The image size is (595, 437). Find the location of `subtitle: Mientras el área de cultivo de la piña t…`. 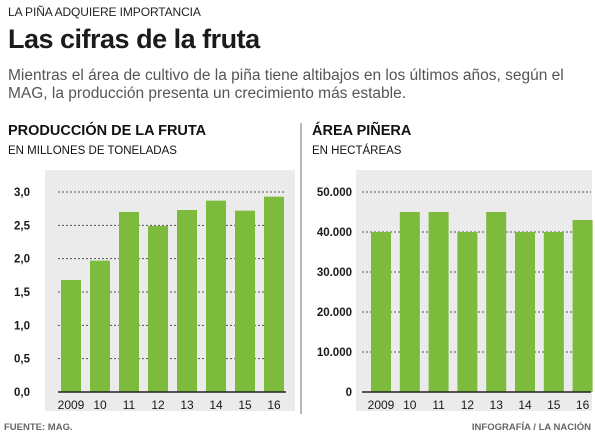

subtitle: Mientras el área de cultivo de la piña t… is located at coordinates (286, 84).